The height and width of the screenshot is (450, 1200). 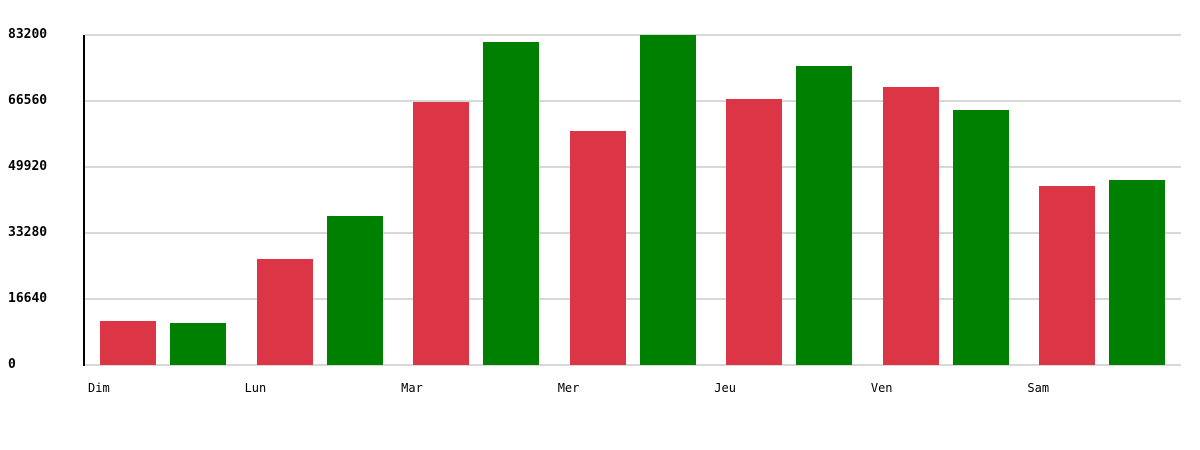 What do you see at coordinates (1137, 272) in the screenshot?
I see `bar-sam-green` at bounding box center [1137, 272].